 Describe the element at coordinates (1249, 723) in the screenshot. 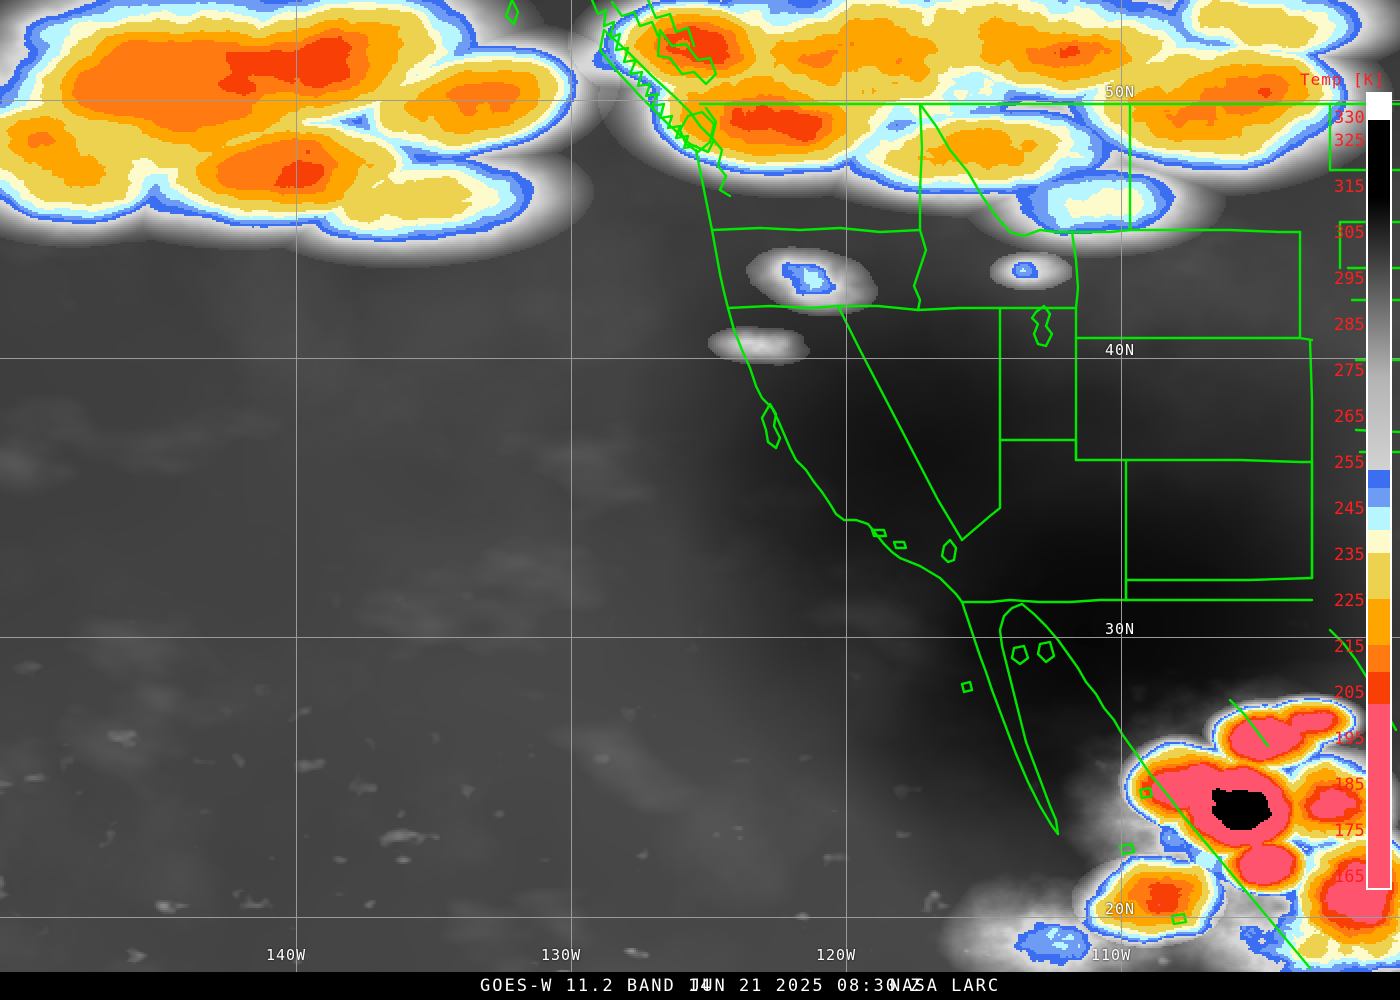

I see `mx-interior-a` at that location.